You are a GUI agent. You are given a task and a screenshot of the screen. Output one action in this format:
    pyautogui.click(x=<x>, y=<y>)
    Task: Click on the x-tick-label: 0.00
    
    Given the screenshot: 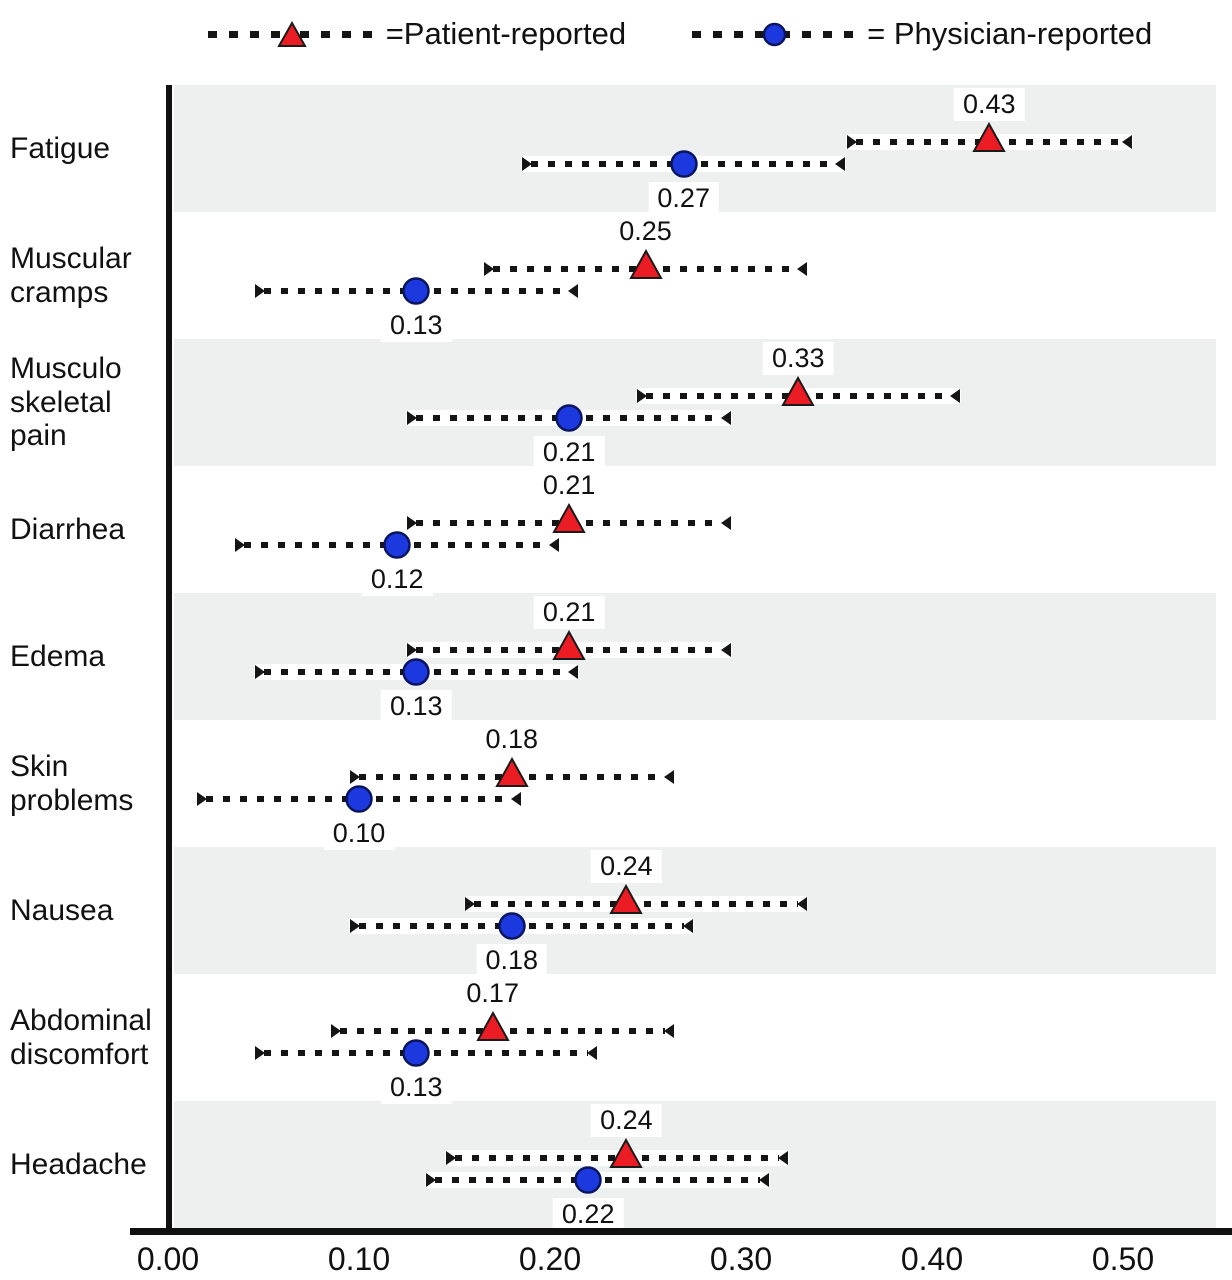 What is the action you would take?
    pyautogui.click(x=168, y=1259)
    